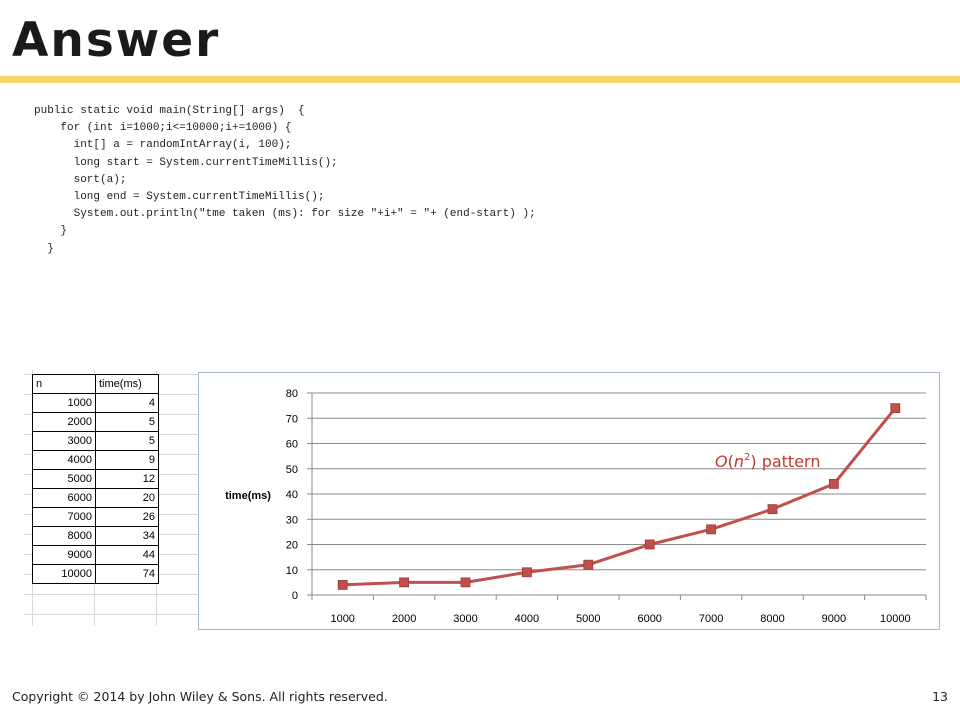 This screenshot has height=720, width=960. What do you see at coordinates (64, 574) in the screenshot?
I see `table-cell-n: 10000` at bounding box center [64, 574].